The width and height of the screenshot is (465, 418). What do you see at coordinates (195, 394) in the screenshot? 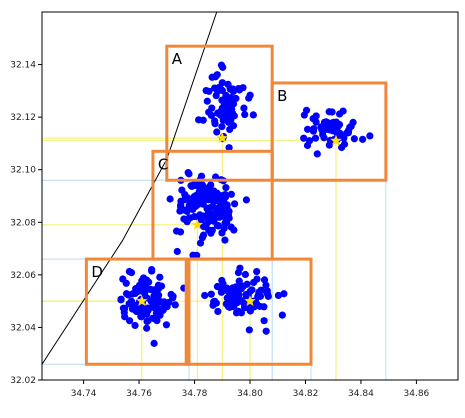
I see `x-tick-label-2: 34.78` at bounding box center [195, 394].